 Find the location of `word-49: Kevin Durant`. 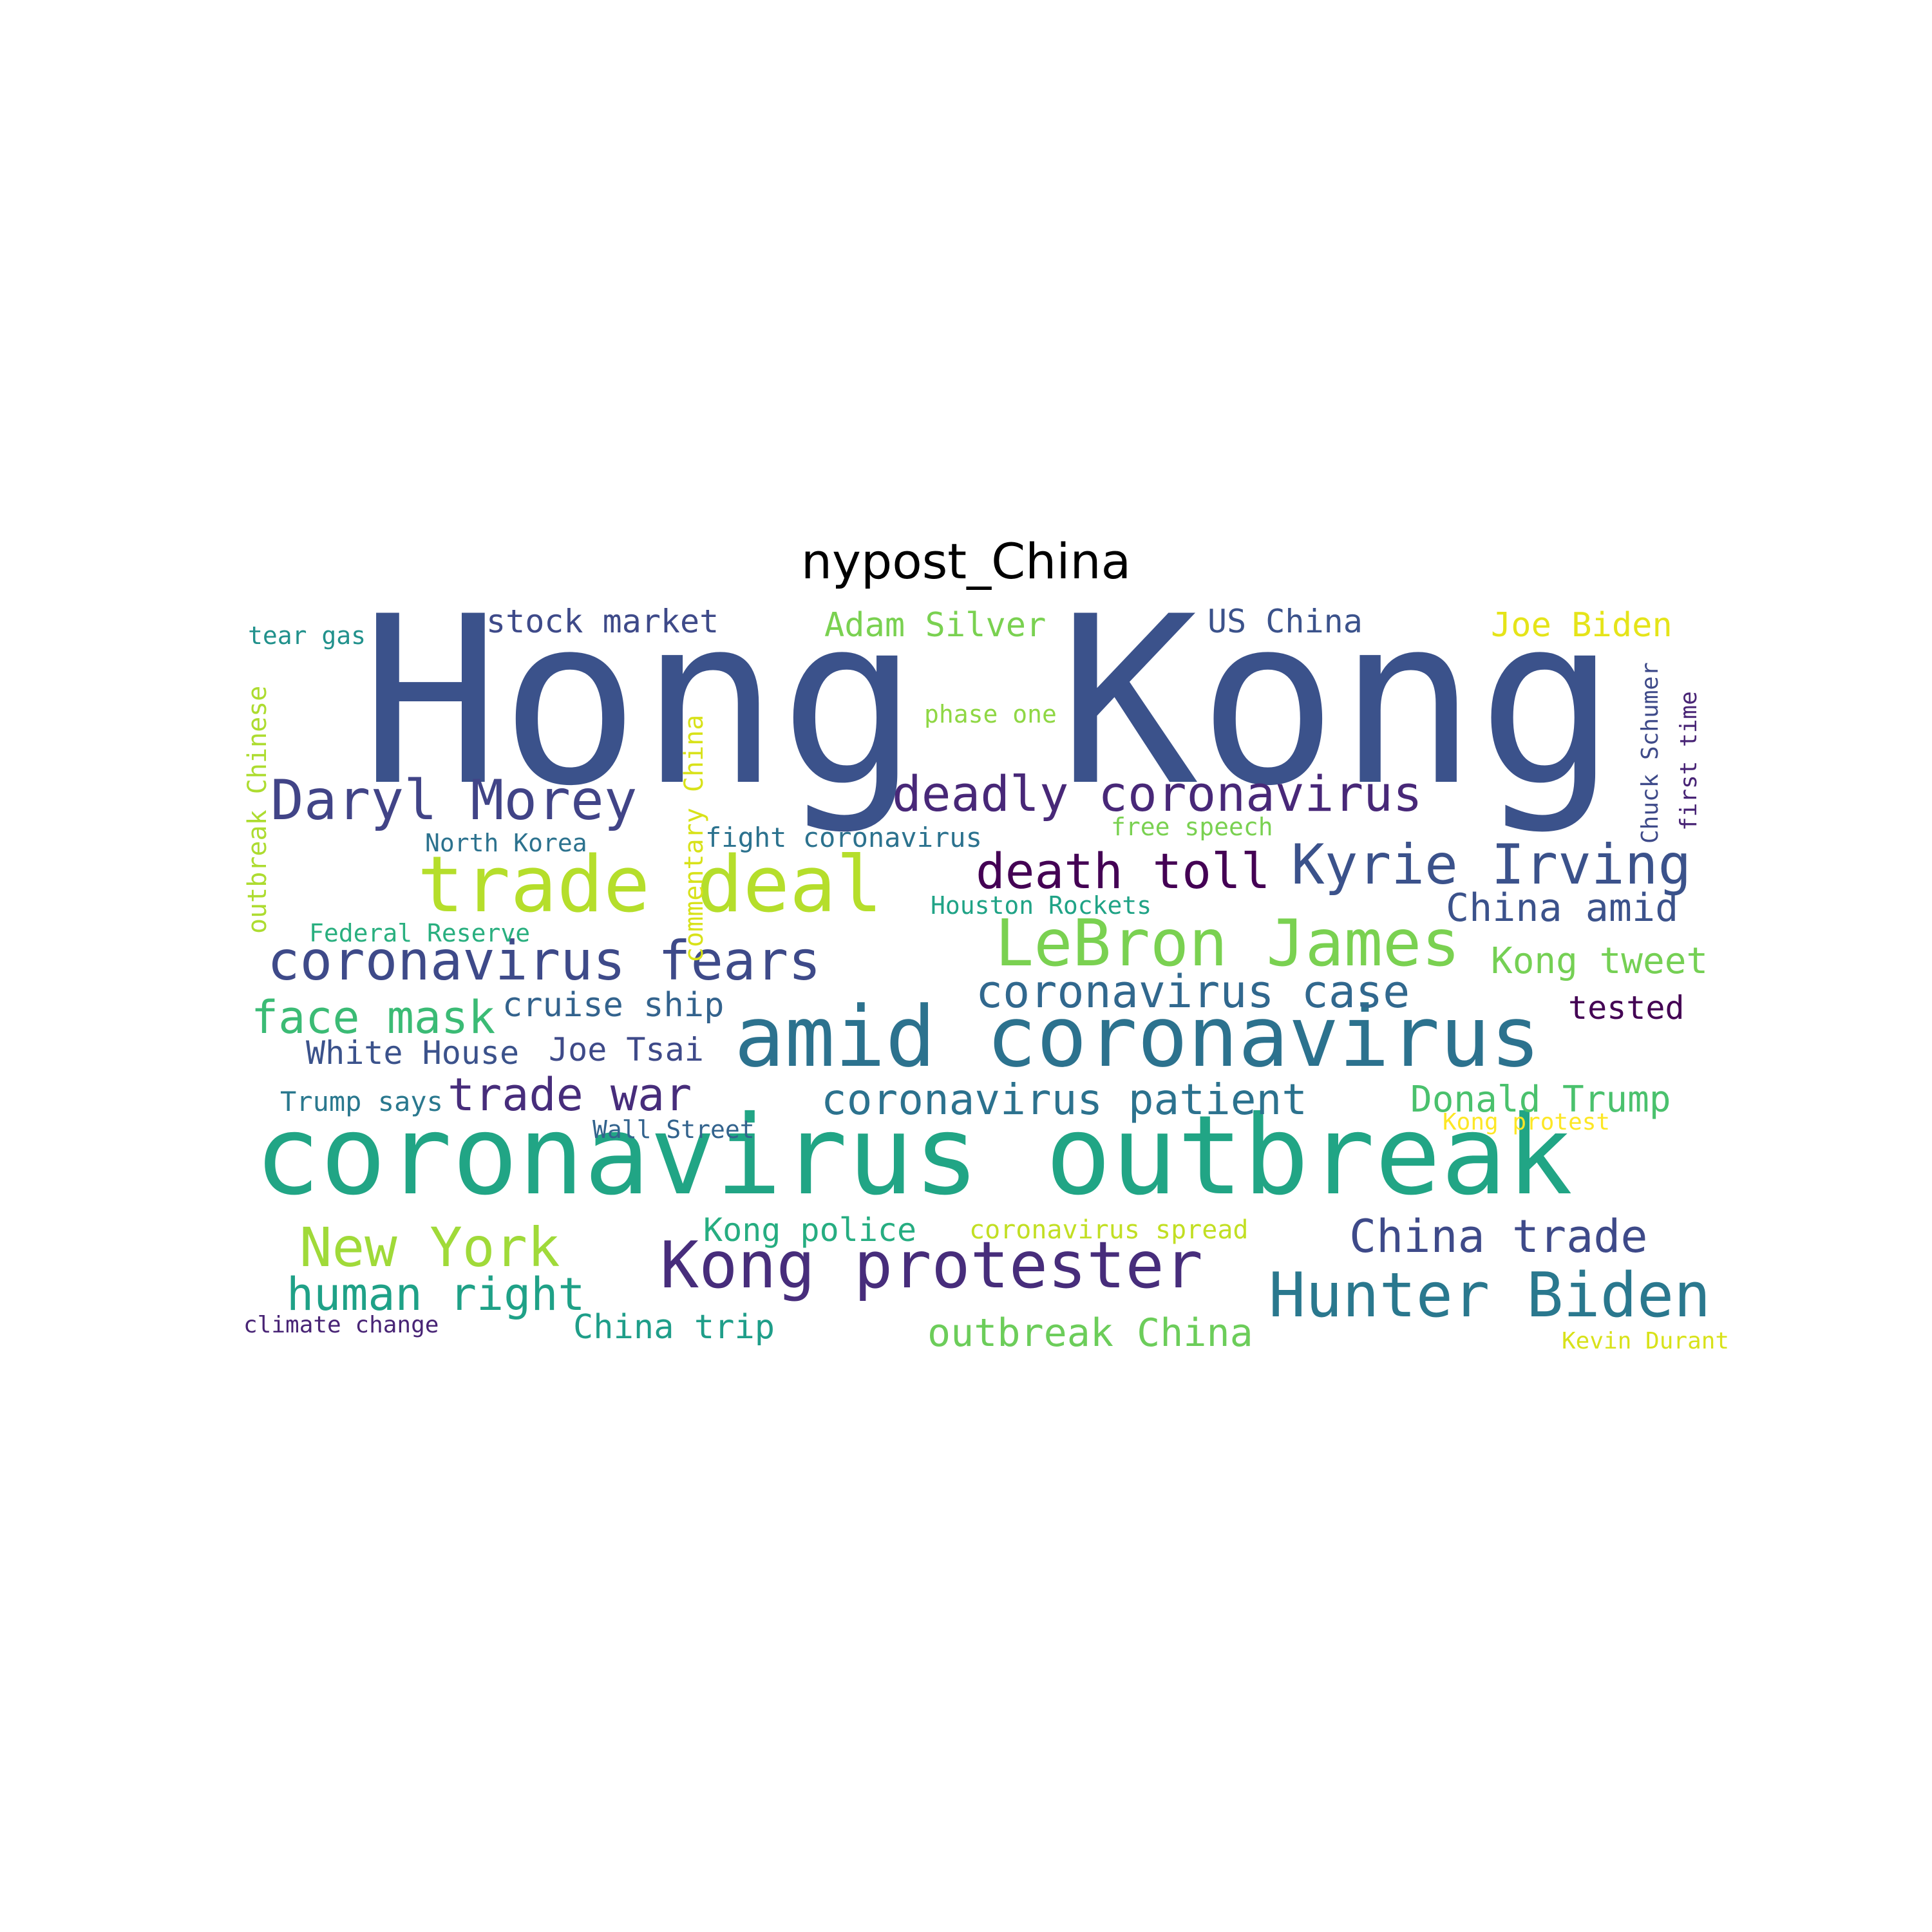

word-49: Kevin Durant is located at coordinates (1646, 1341).